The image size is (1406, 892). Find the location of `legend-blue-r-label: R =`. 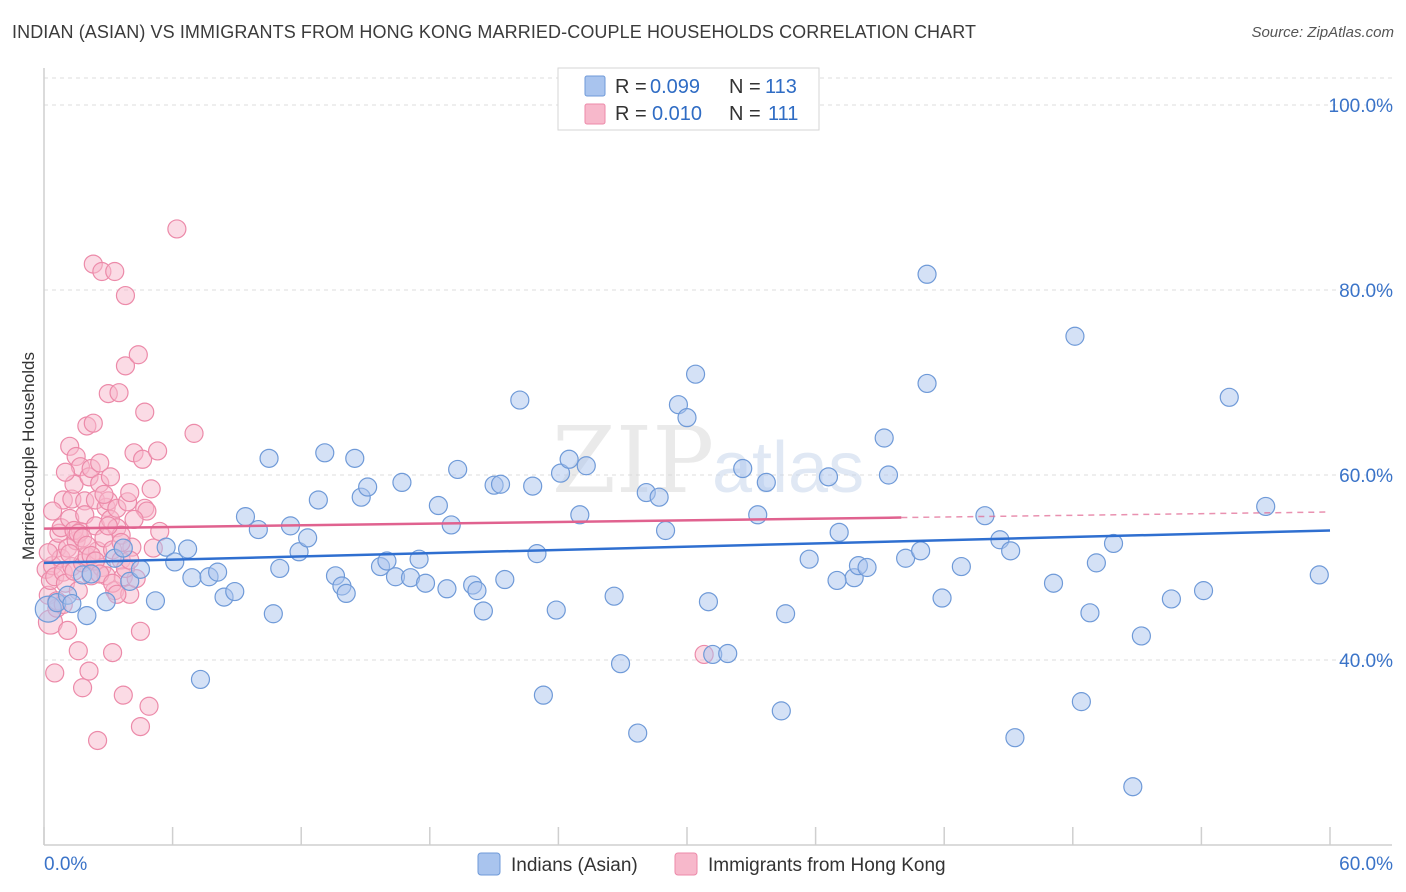

legend-blue-r-label: R = is located at coordinates (631, 87).